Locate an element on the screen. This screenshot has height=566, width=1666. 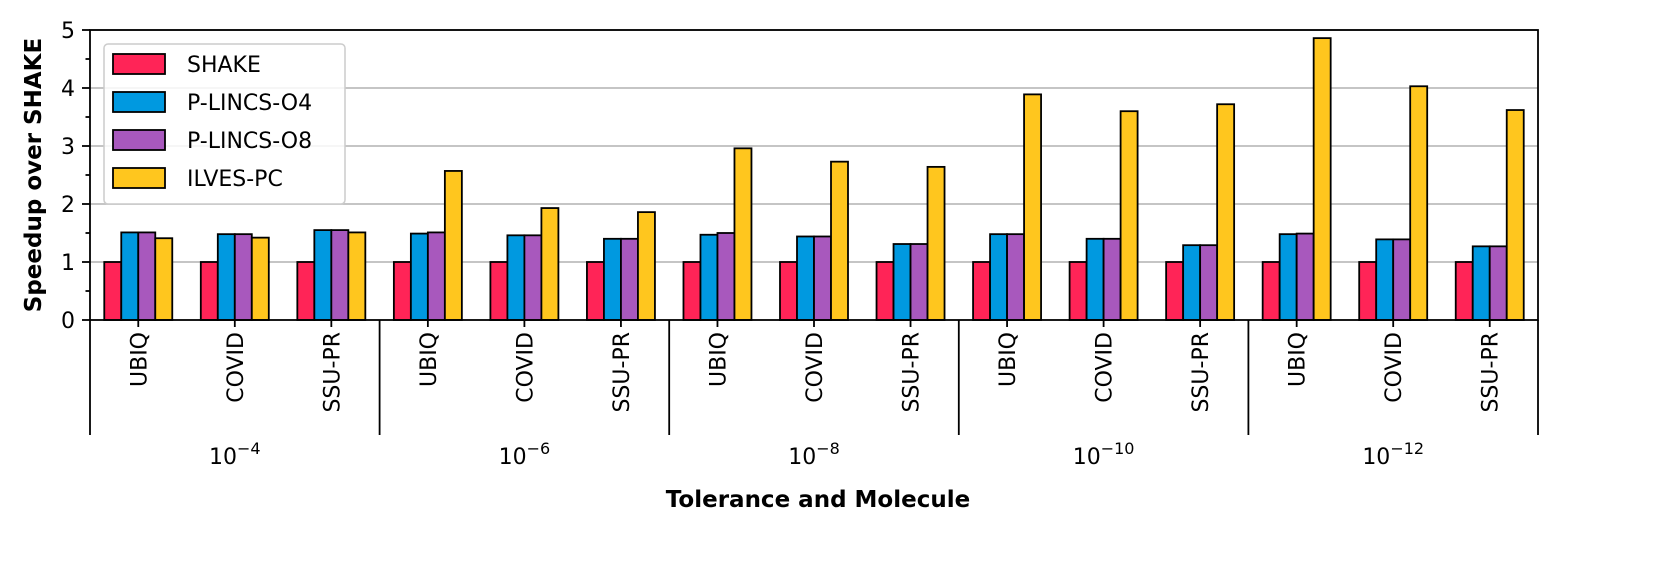
legend-frame is located at coordinates (224, 124).